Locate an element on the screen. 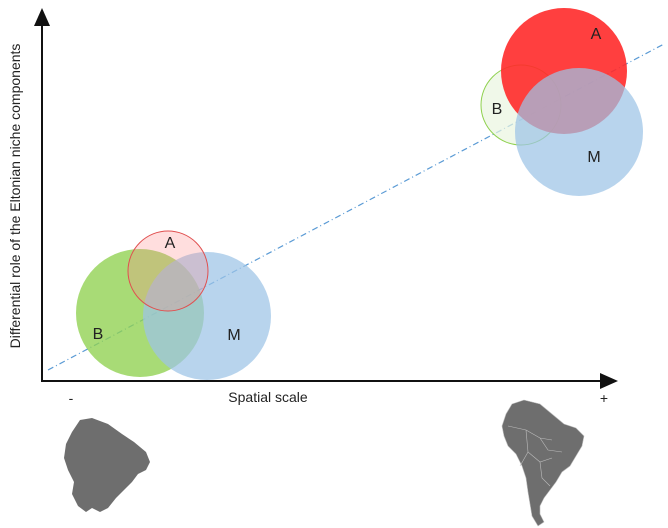 The width and height of the screenshot is (668, 528). circle-b-small-label: B is located at coordinates (98, 334).